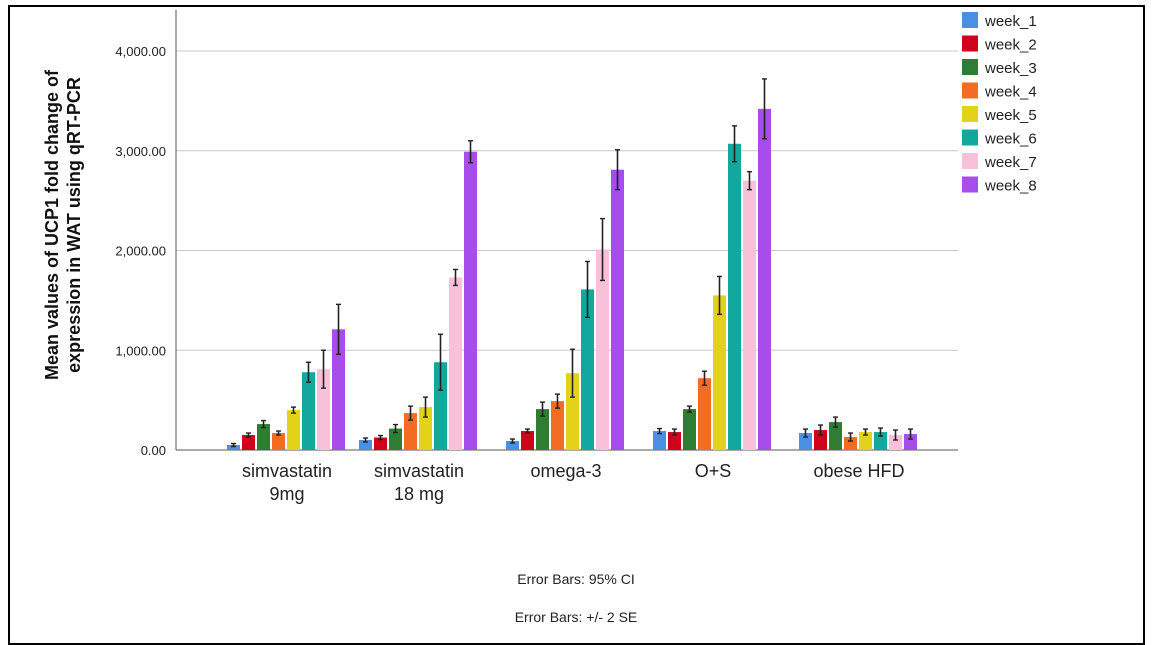 This screenshot has height=645, width=1152. What do you see at coordinates (565, 471) in the screenshot?
I see `x-tick-label: omega-3` at bounding box center [565, 471].